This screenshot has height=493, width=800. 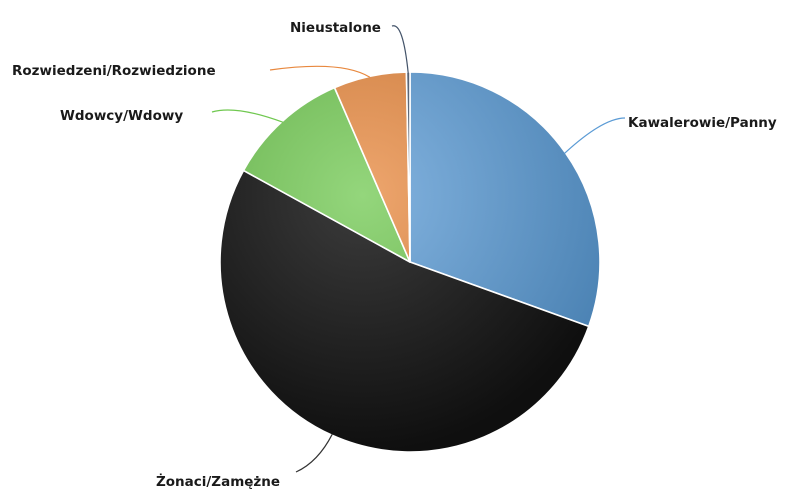 I want to click on slice-label-wdowcy-wdowy: Wdowcy/Wdowy, so click(x=121, y=116).